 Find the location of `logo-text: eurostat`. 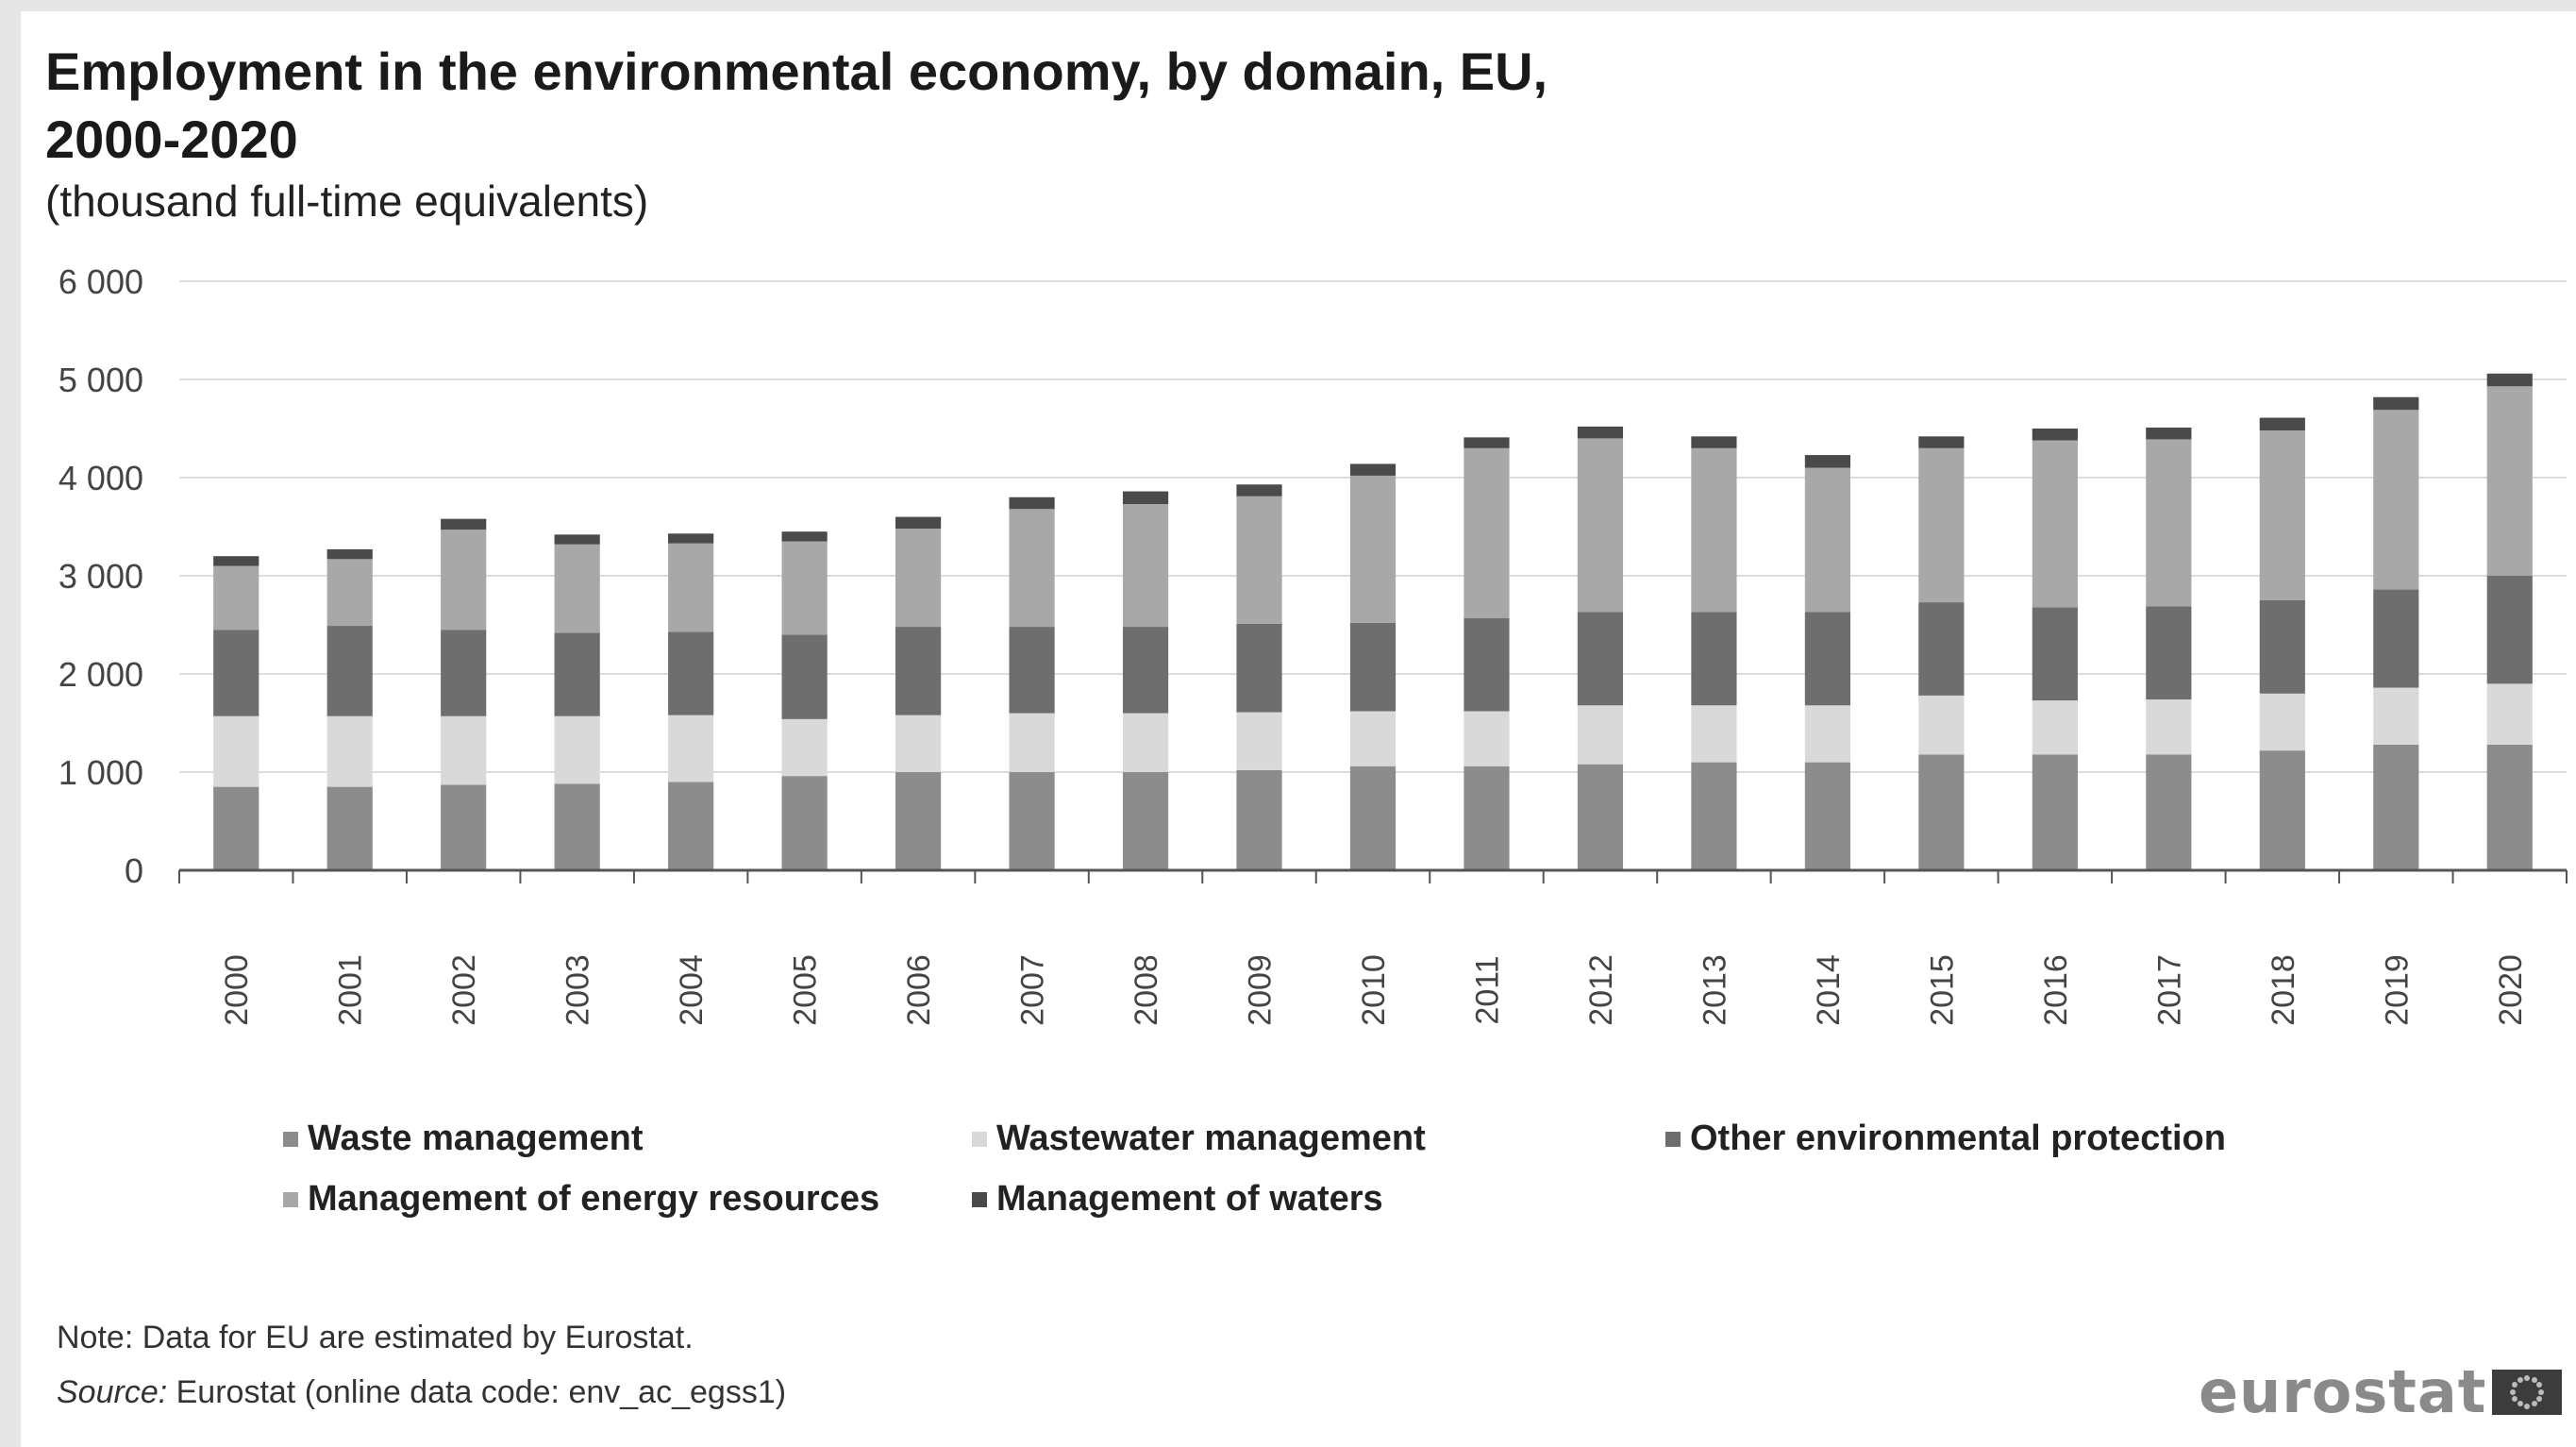

logo-text: eurostat is located at coordinates (2343, 1391).